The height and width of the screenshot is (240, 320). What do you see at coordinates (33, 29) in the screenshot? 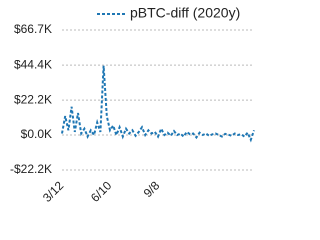
I see `y-tick-label: $66.7K` at bounding box center [33, 29].